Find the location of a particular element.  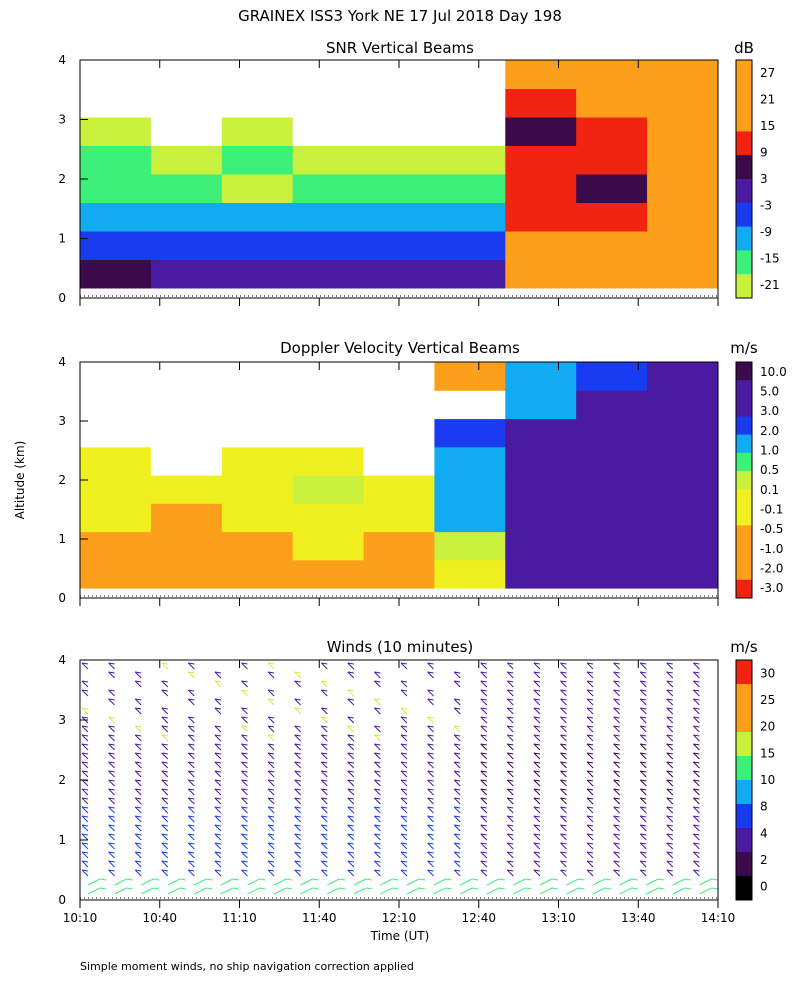

y-tick-label: 0 is located at coordinates (62, 598).